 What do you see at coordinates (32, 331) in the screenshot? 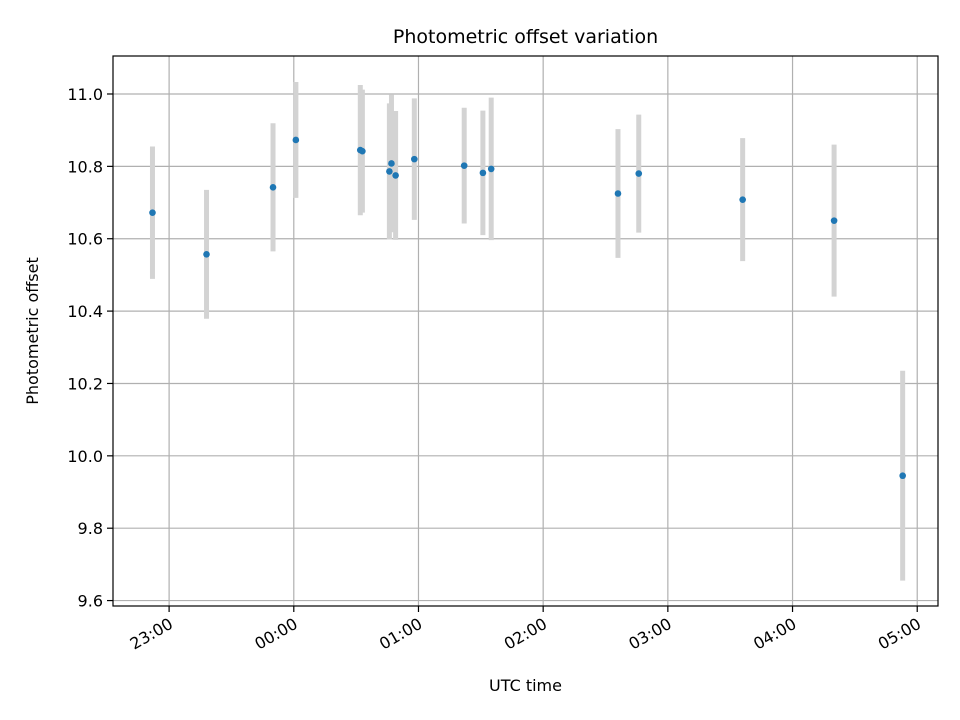
I see `y-axis-label: Photometric offset` at bounding box center [32, 331].